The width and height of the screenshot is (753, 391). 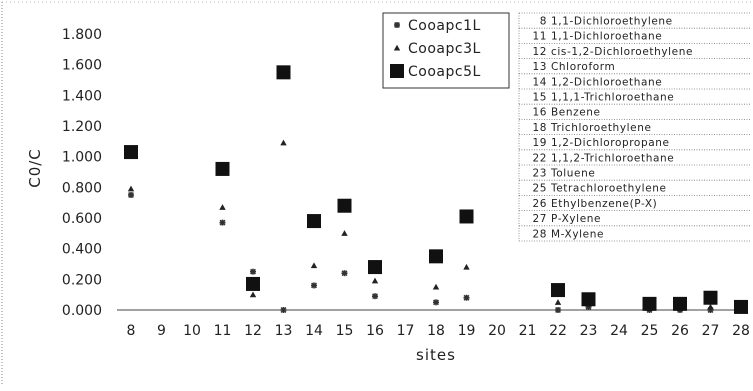 I want to click on y-tick-label: 1.000, so click(x=82, y=158).